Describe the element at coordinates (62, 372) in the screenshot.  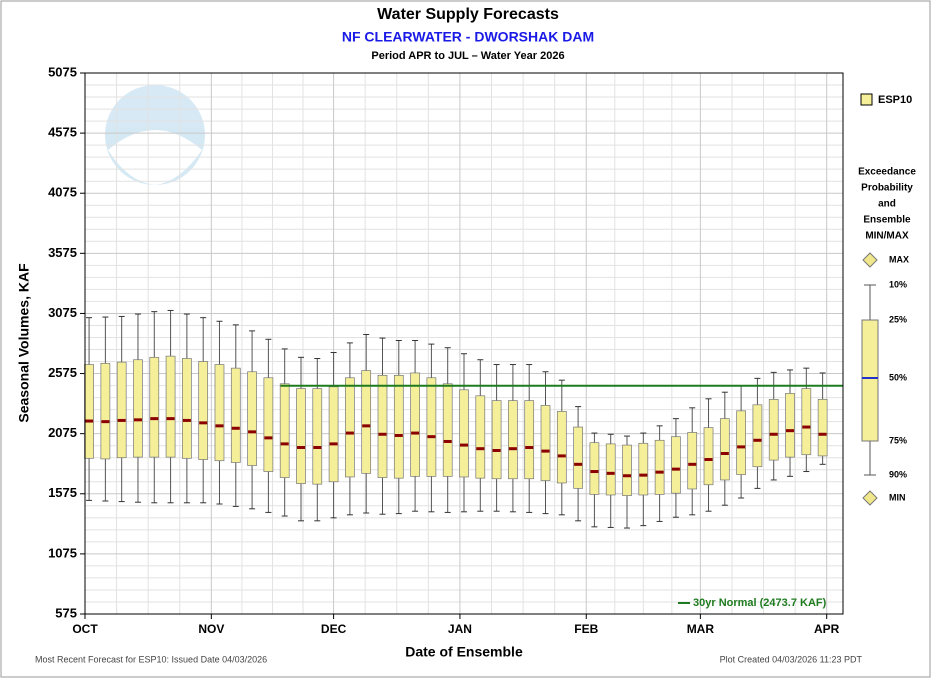
I see `y-tick-label: 2575` at that location.